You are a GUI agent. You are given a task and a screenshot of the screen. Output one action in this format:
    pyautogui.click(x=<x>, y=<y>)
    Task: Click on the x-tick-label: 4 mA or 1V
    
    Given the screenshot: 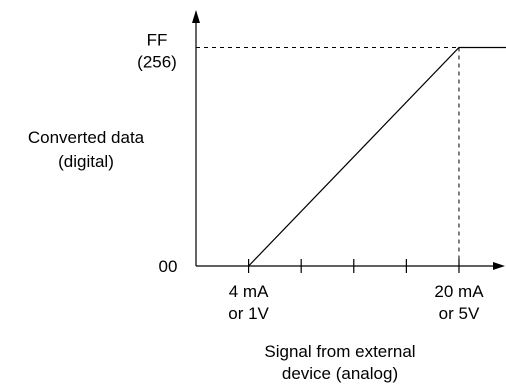 What is the action you would take?
    pyautogui.click(x=248, y=302)
    